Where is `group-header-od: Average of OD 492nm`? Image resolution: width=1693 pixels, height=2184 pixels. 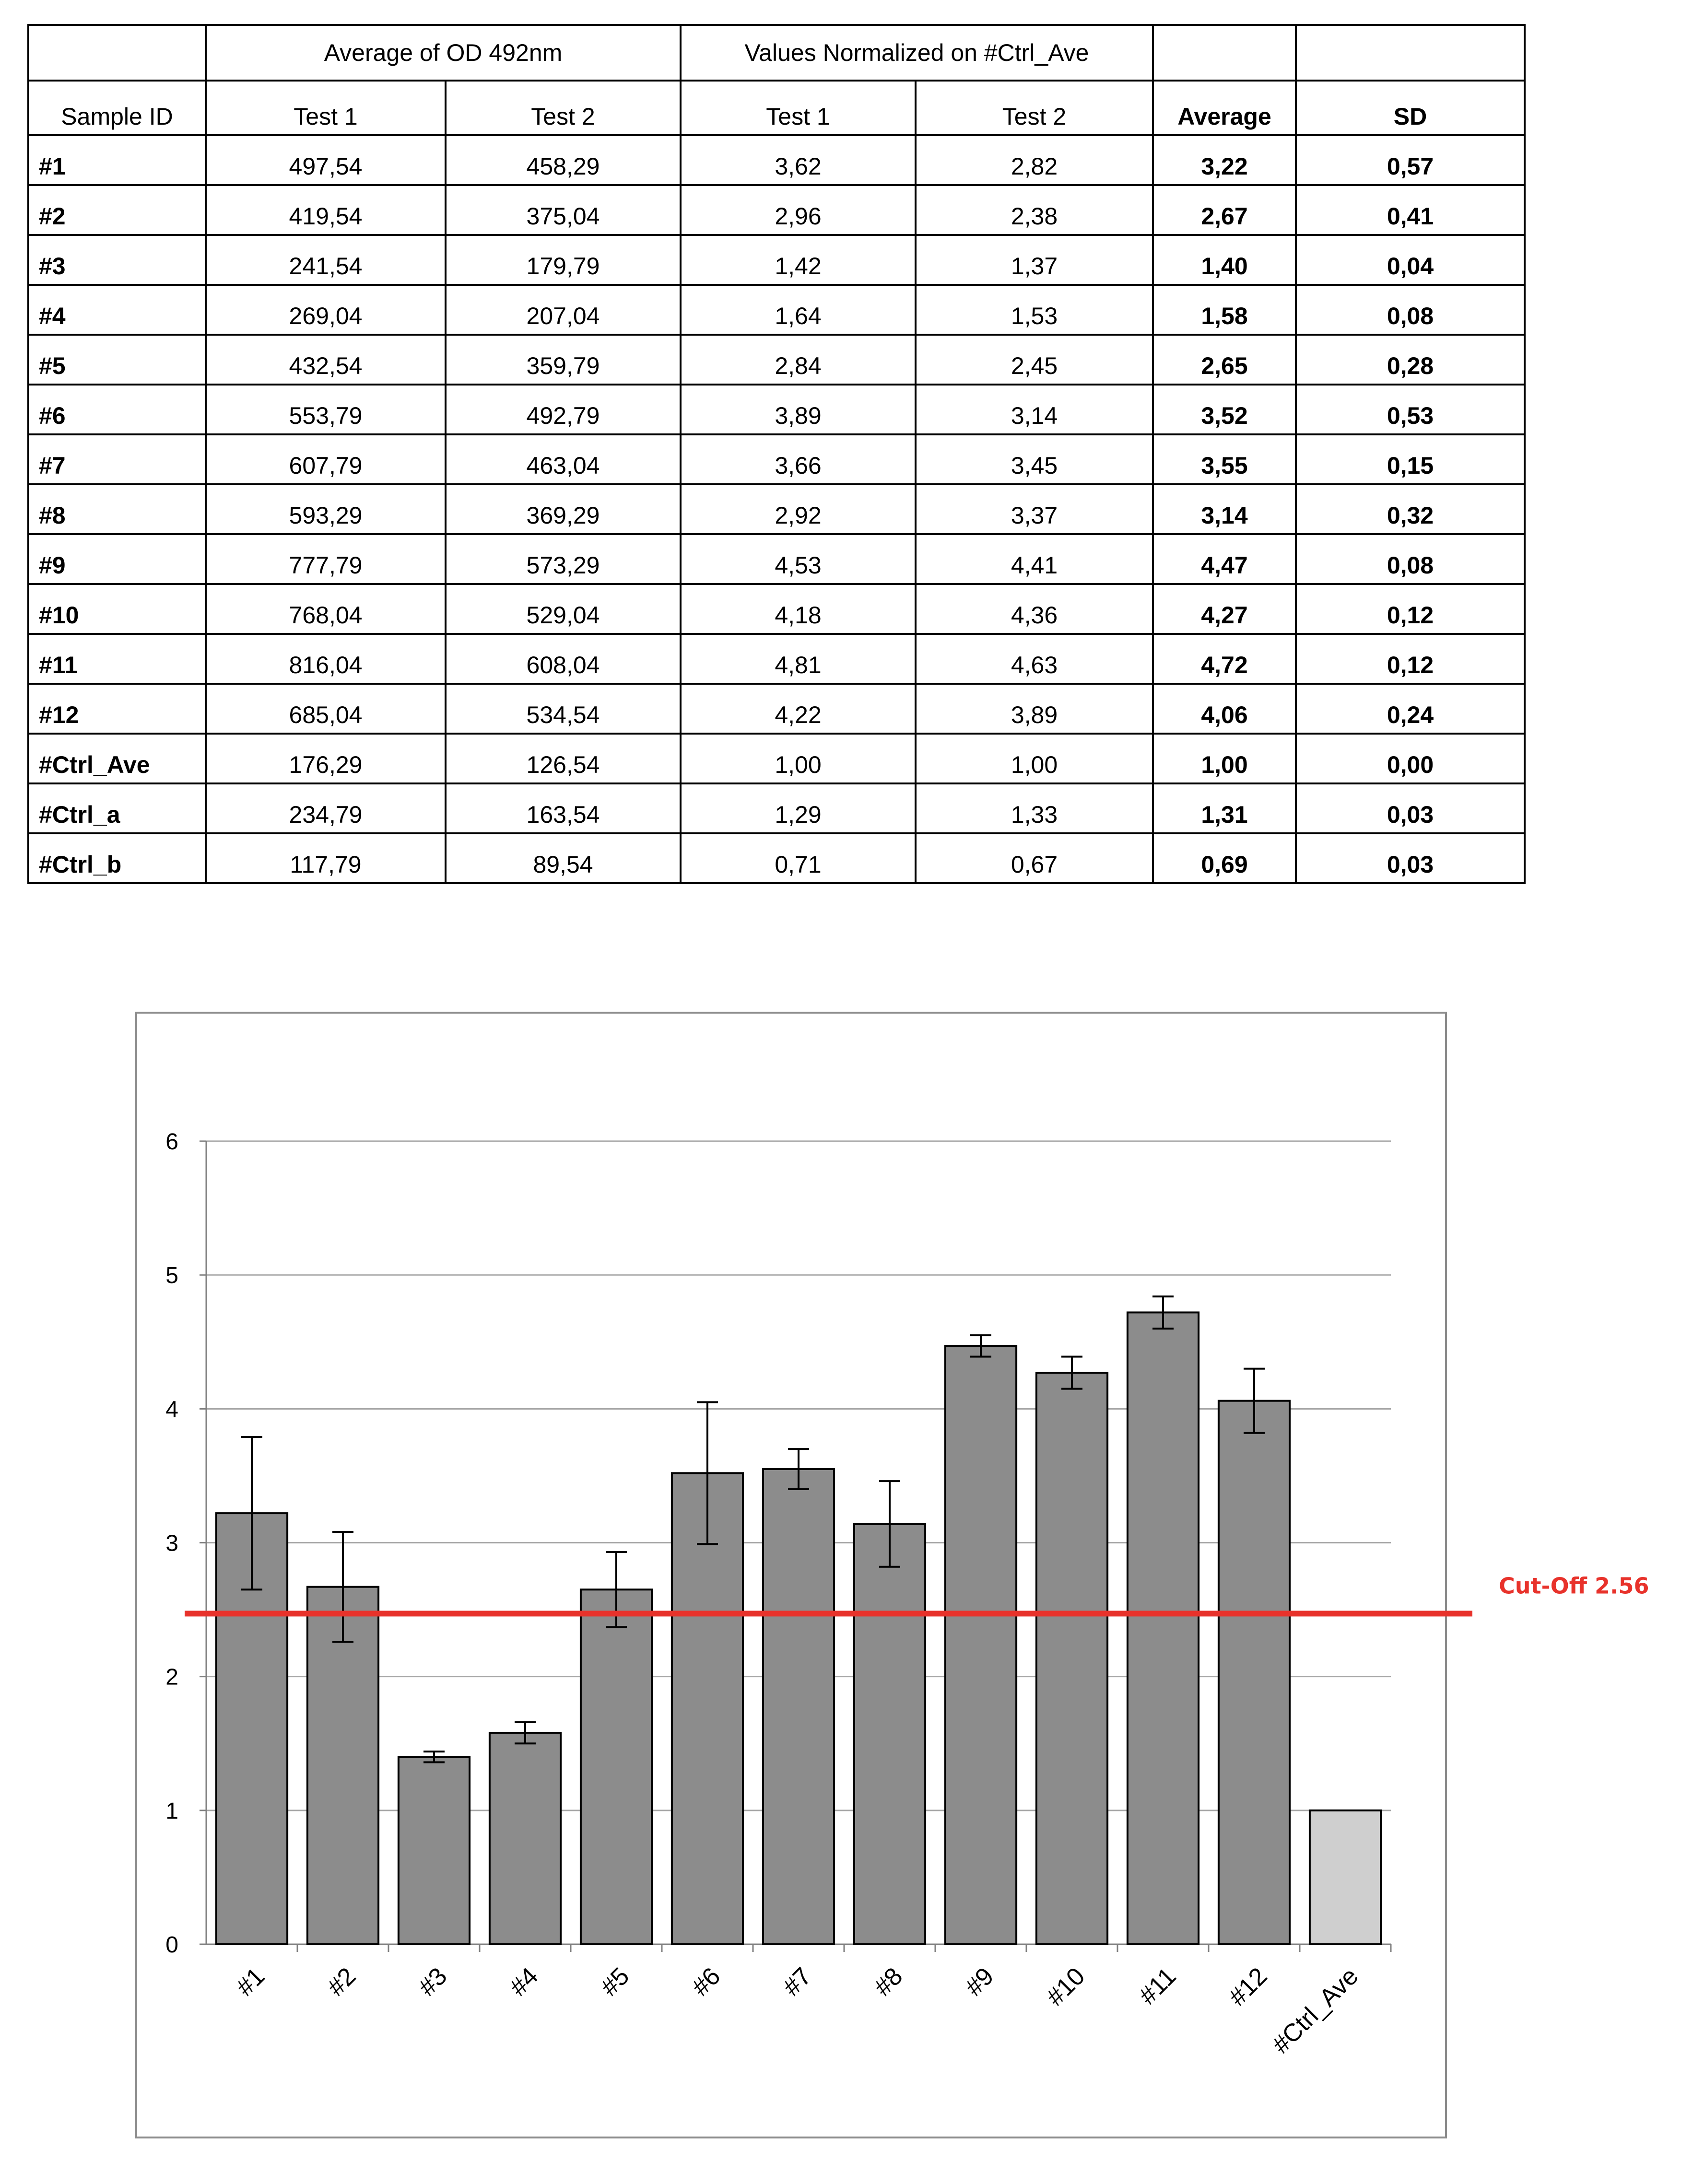 group-header-od: Average of OD 492nm is located at coordinates (443, 53).